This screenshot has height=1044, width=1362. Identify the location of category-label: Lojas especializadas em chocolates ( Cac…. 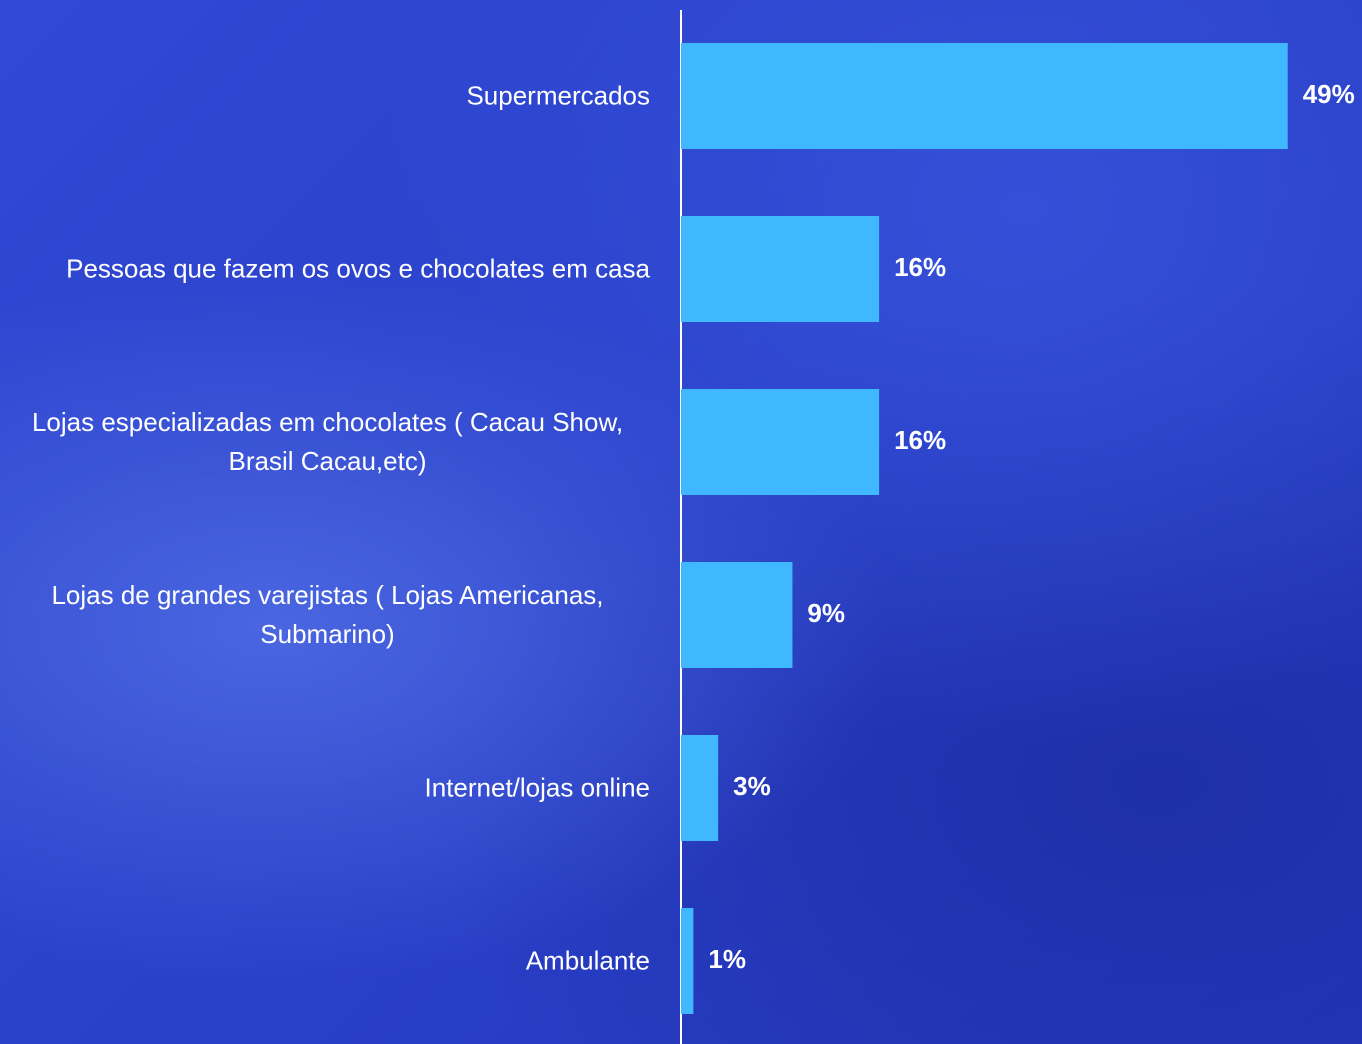
(327, 441).